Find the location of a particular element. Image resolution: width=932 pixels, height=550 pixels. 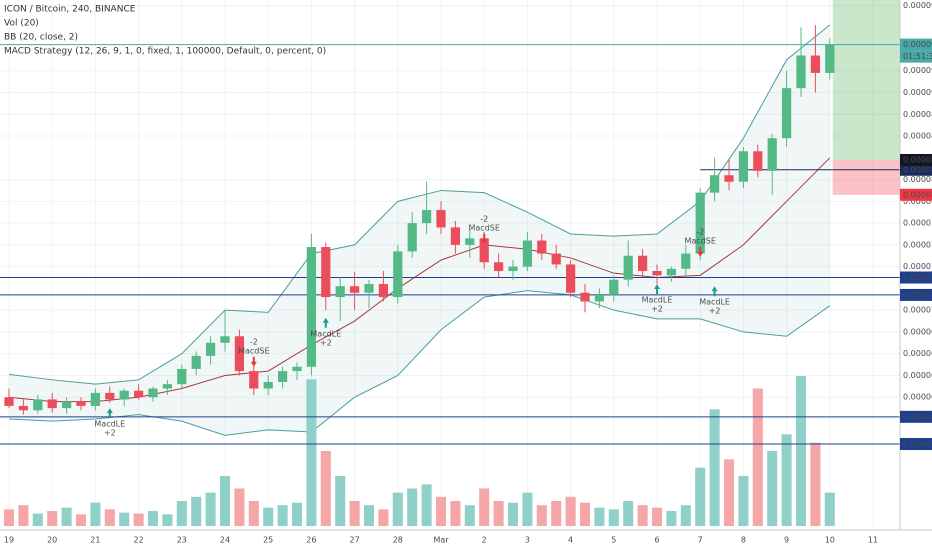

x-tick-label: 27 is located at coordinates (355, 540).